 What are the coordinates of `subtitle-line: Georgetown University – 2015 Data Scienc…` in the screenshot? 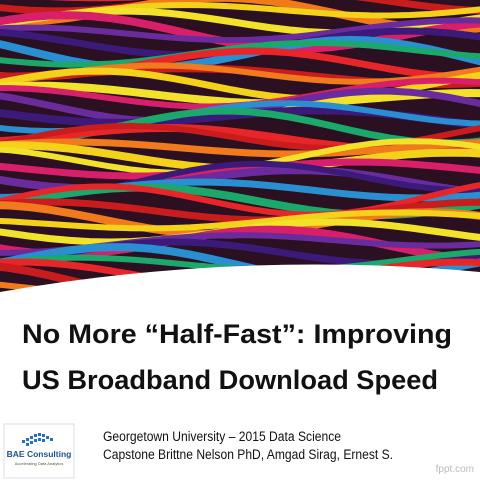 It's located at (222, 436).